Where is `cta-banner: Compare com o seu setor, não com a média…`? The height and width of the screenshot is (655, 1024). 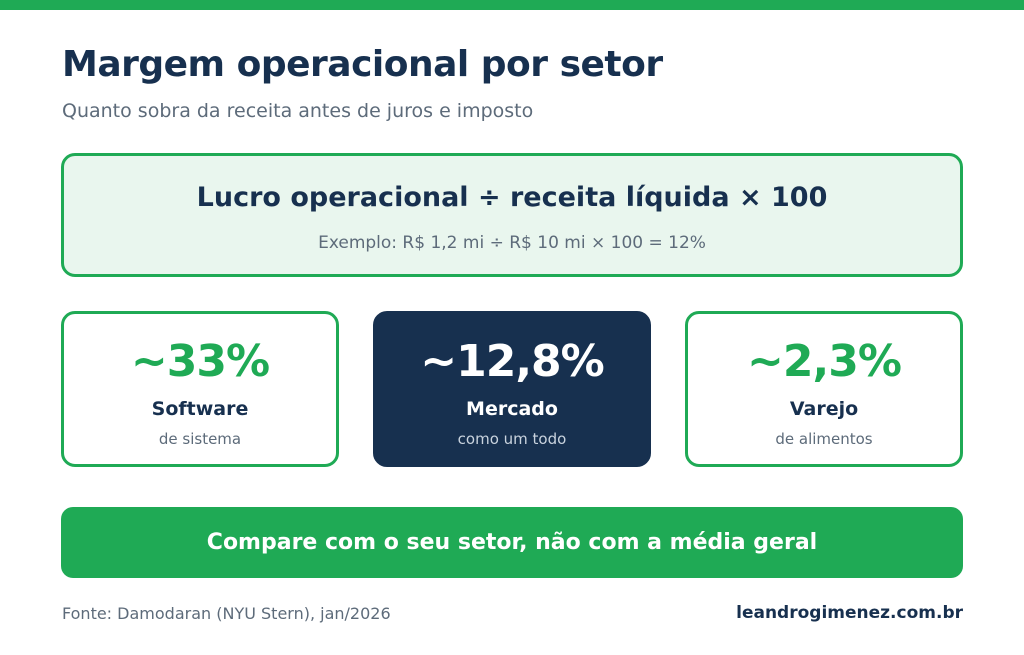
cta-banner: Compare com o seu setor, não com a média… is located at coordinates (512, 542).